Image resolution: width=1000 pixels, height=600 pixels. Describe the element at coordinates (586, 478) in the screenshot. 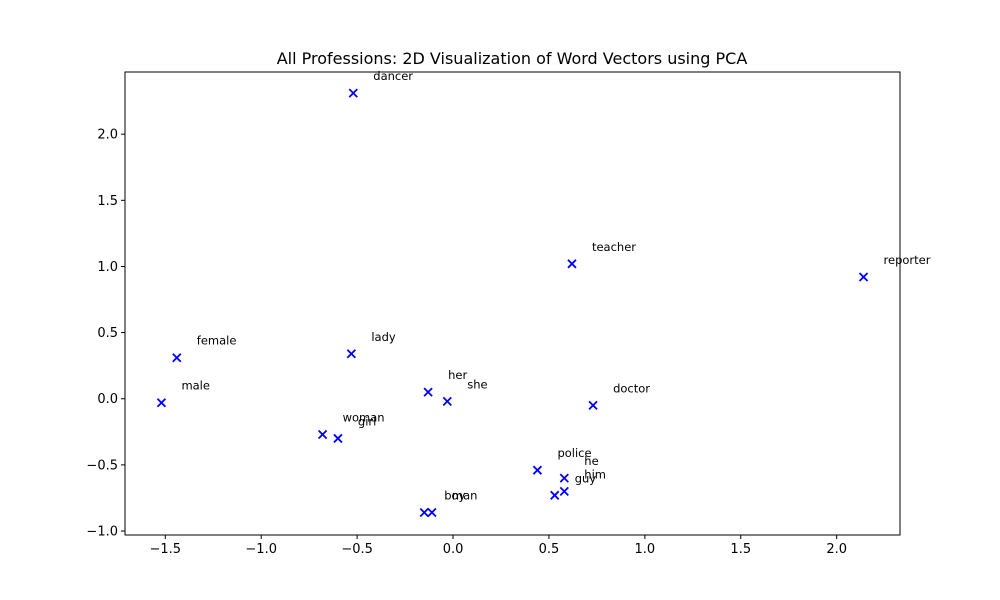

I see `point-label-guy: guy` at that location.